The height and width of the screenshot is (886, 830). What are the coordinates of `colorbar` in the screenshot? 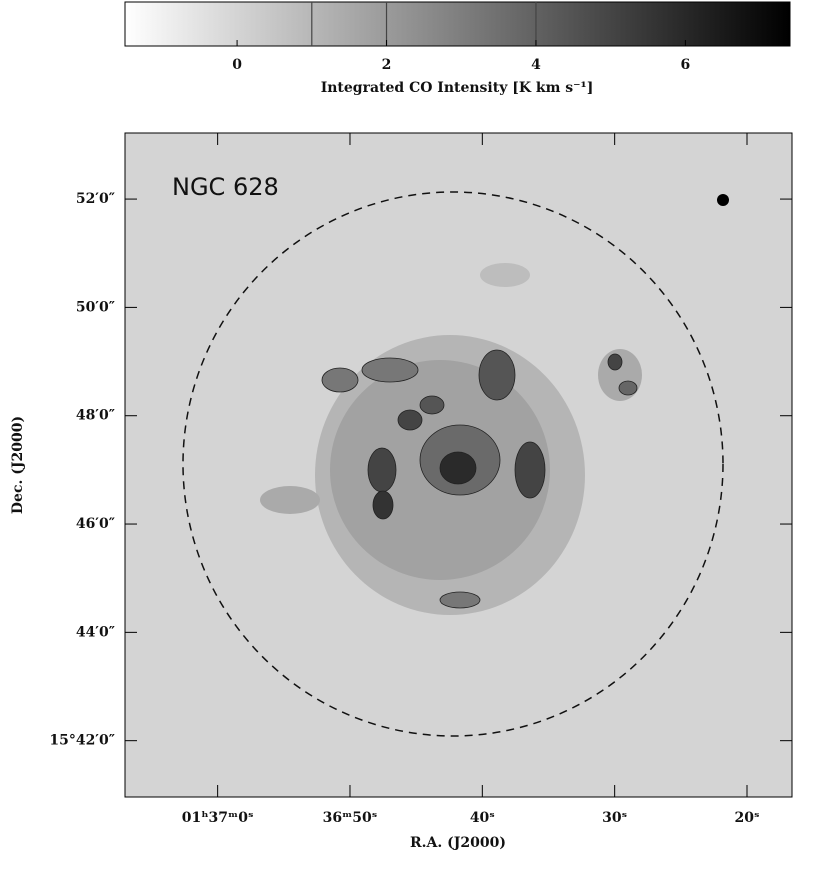 It's located at (457, 24).